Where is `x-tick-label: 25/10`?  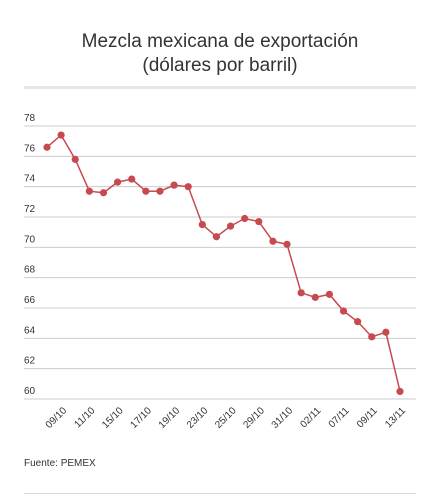
x-tick-label: 25/10 is located at coordinates (226, 418).